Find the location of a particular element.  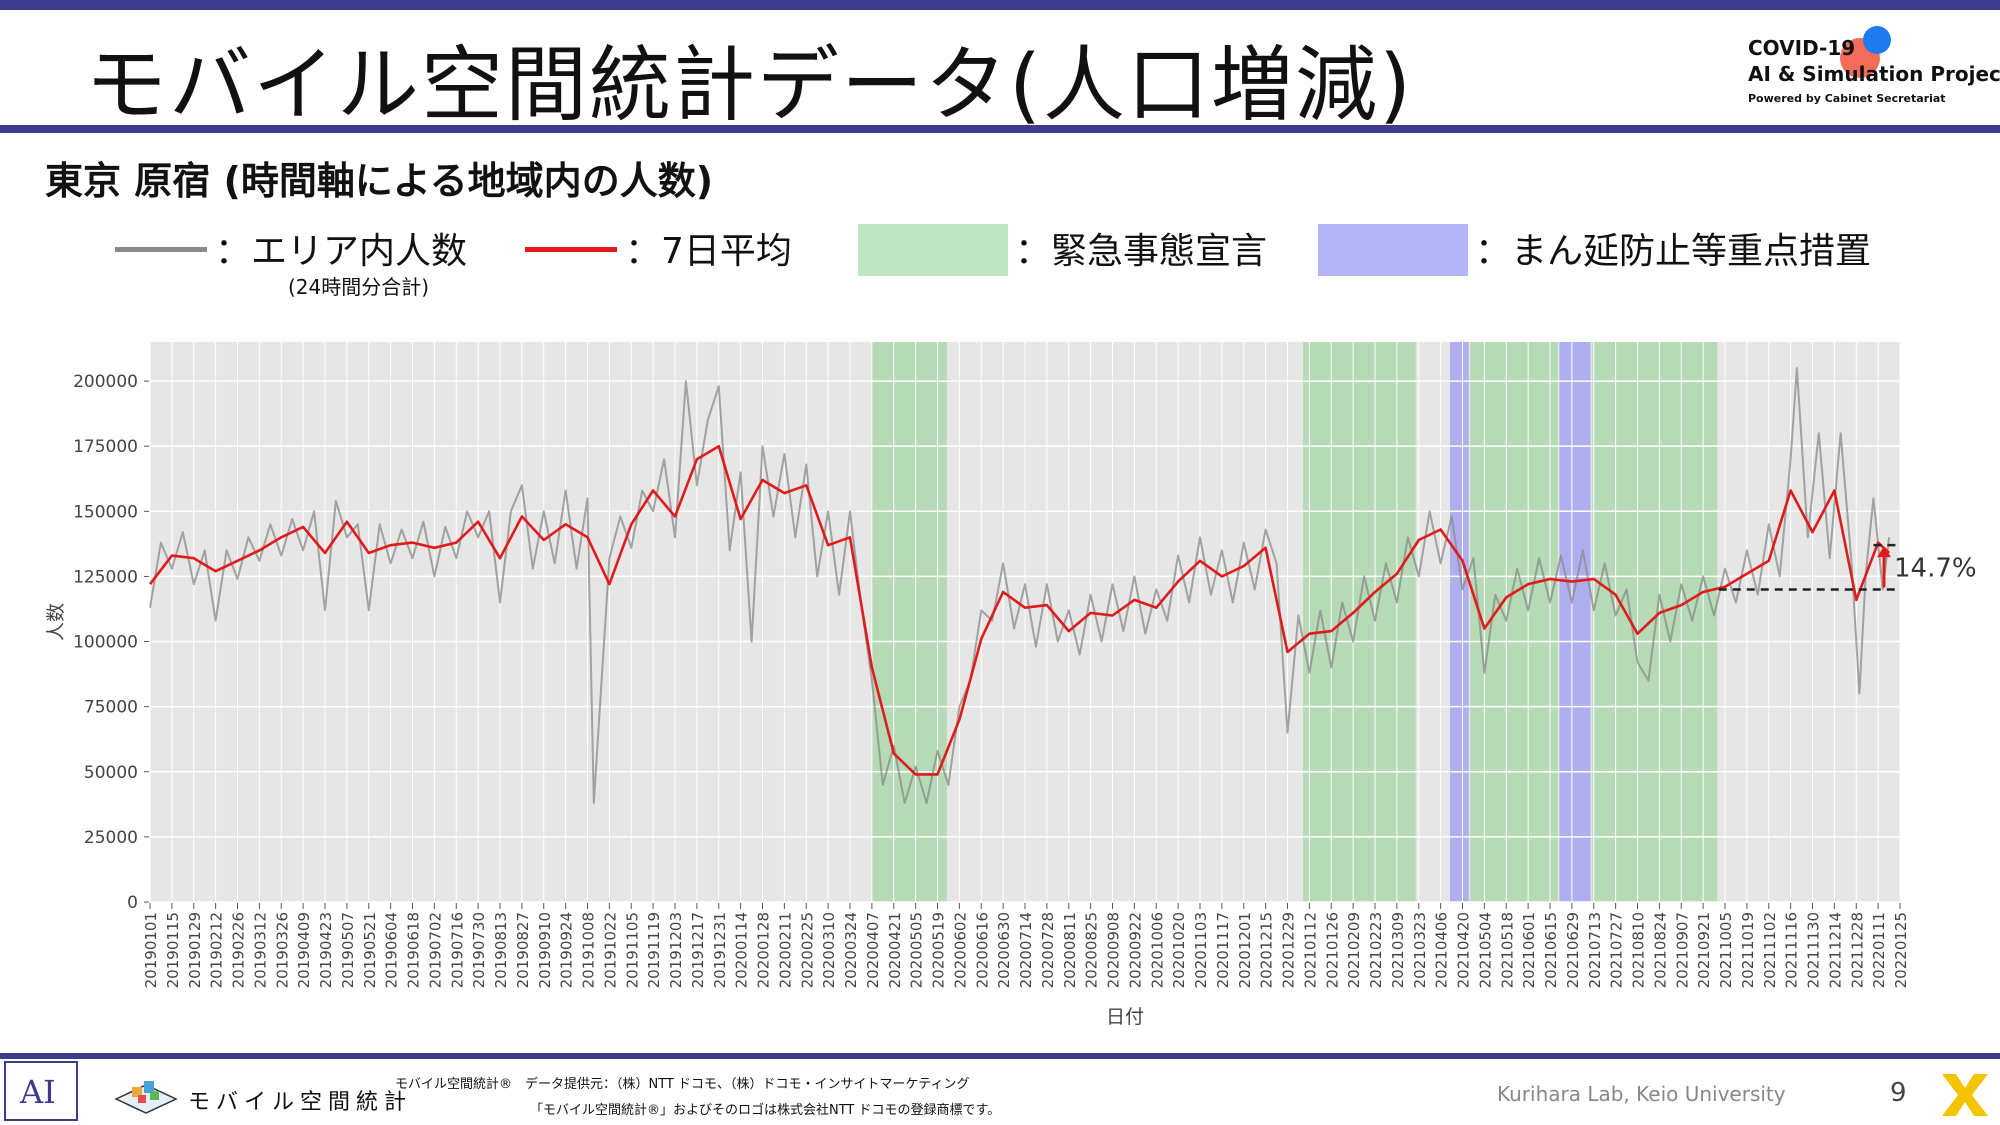

x-tick-label: 20191217 is located at coordinates (698, 950).